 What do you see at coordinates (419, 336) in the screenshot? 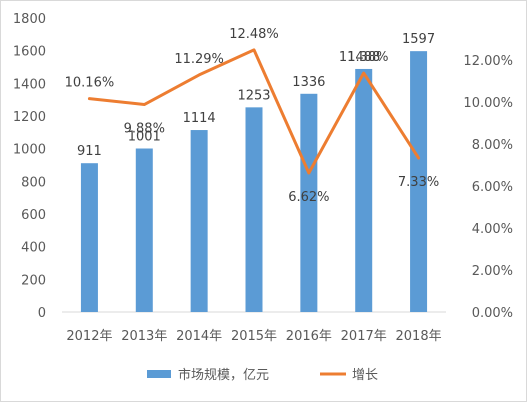
I see `x-tick-label: 2018年` at bounding box center [419, 336].